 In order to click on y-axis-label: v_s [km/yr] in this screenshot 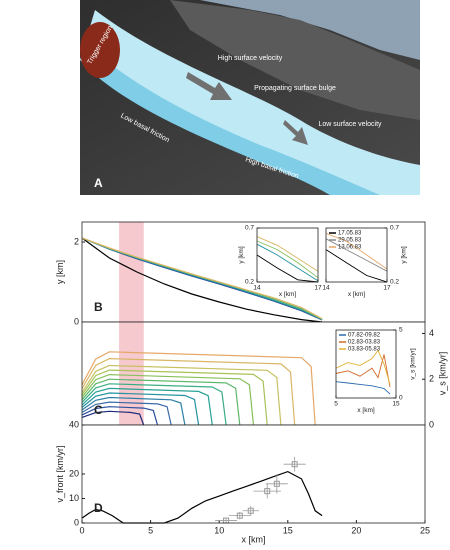, I will do `click(413, 364)`.